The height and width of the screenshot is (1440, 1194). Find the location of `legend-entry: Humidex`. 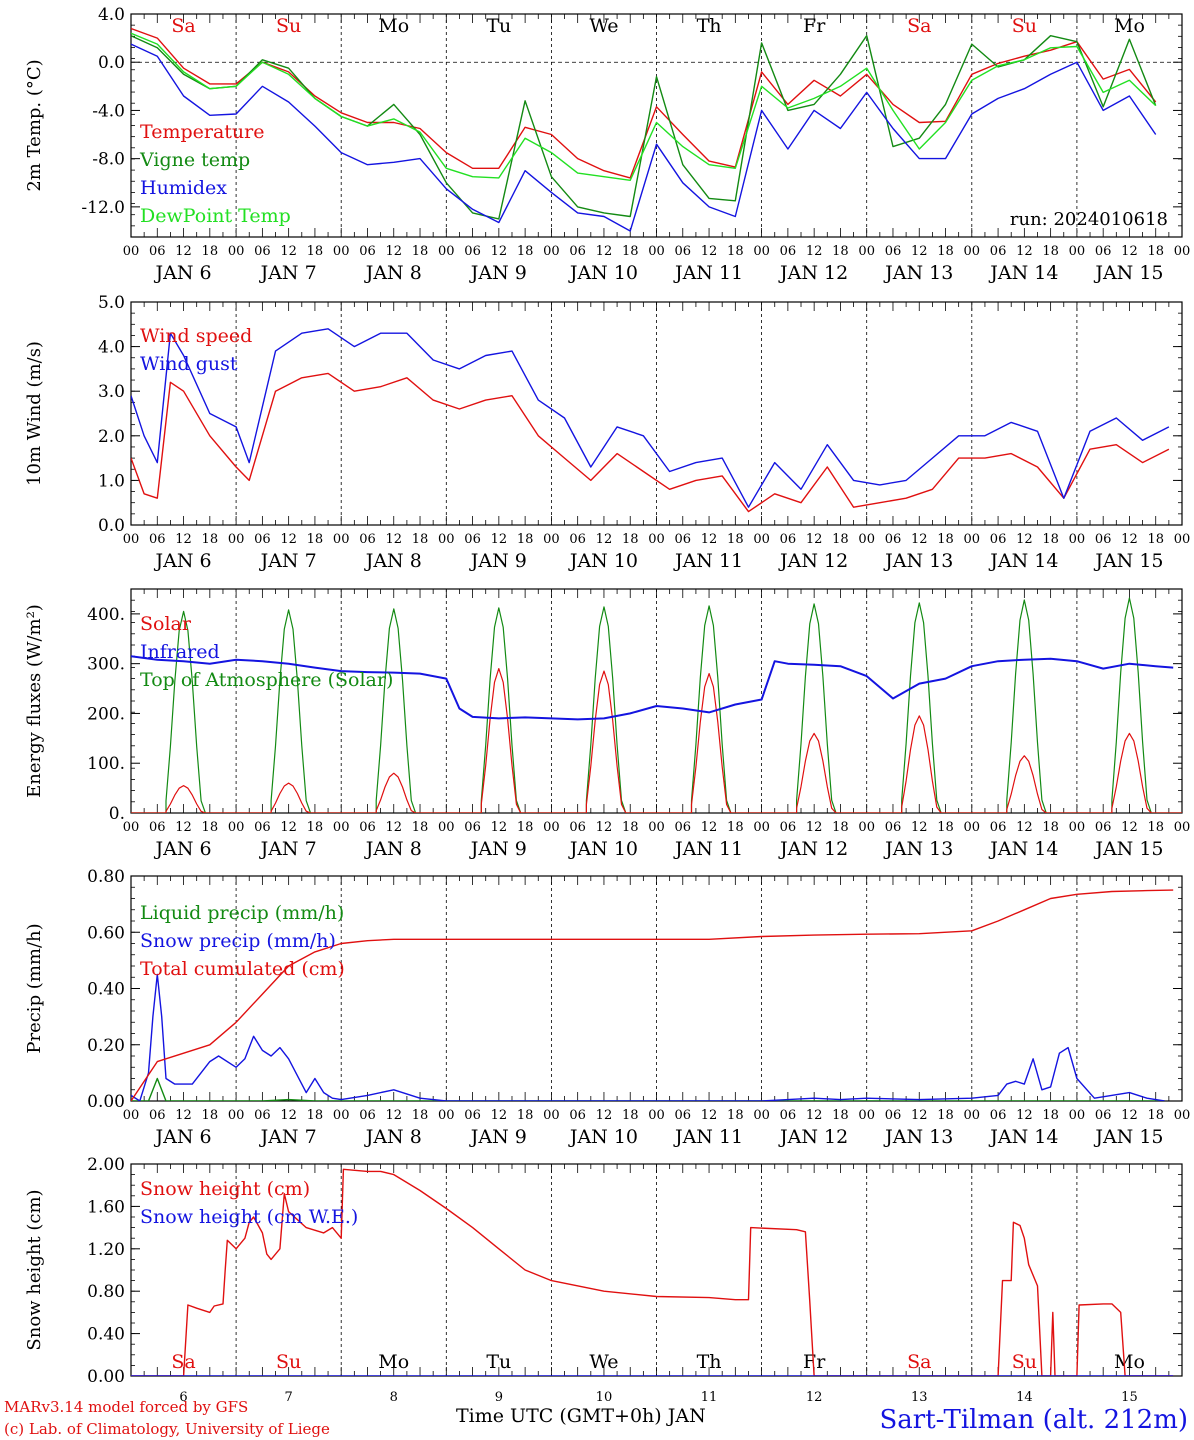

legend-entry: Humidex is located at coordinates (183, 188).